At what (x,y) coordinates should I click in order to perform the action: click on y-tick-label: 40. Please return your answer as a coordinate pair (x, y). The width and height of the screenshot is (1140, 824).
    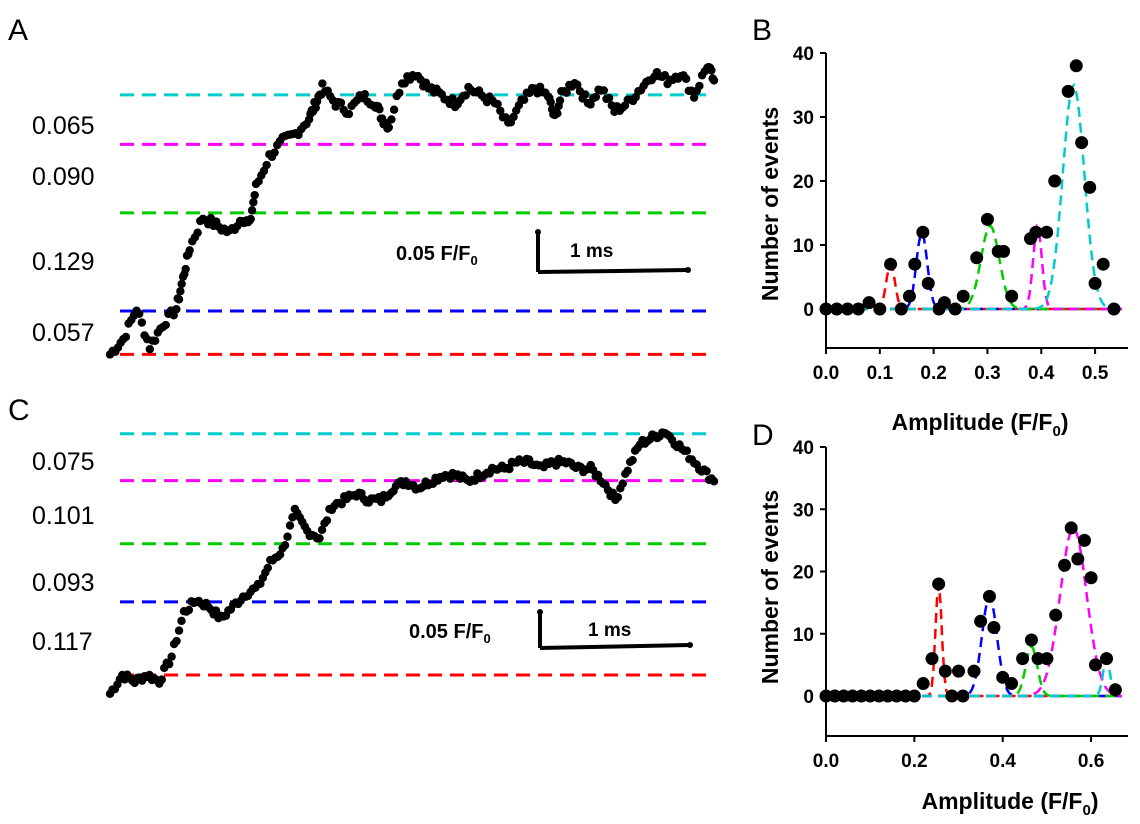
    Looking at the image, I should click on (803, 54).